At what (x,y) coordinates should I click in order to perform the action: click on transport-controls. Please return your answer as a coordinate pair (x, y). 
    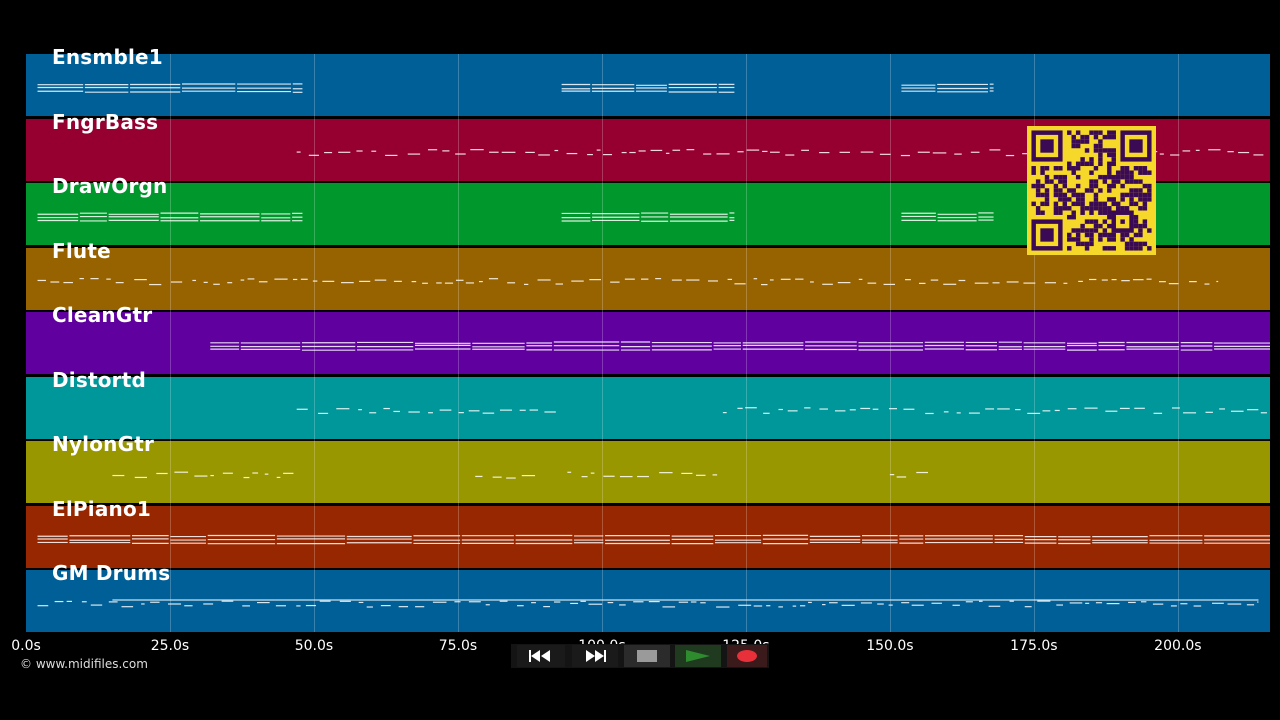
    Looking at the image, I should click on (640, 656).